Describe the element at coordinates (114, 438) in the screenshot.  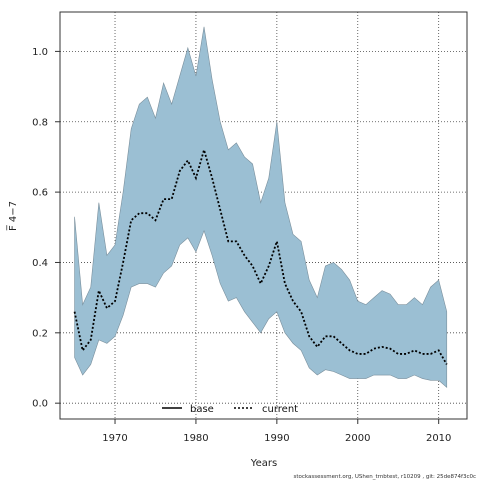
I see `x-tick-label: 1970` at that location.